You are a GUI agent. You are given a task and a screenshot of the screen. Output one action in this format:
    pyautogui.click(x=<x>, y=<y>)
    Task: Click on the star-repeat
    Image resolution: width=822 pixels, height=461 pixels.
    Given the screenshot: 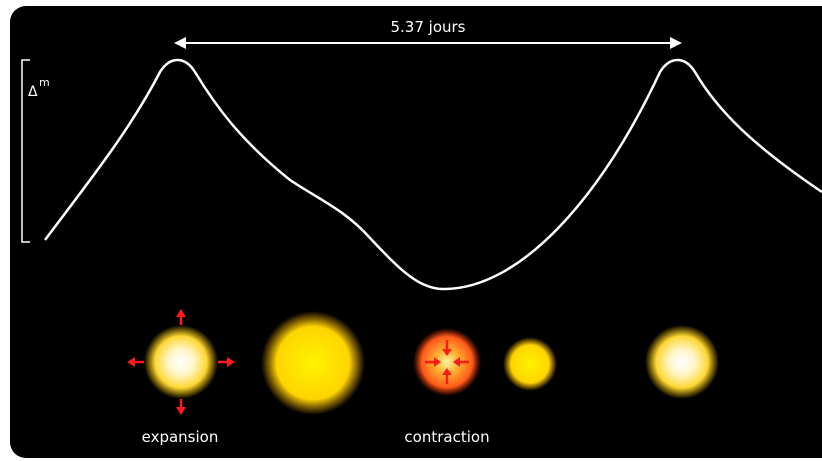 What is the action you would take?
    pyautogui.click(x=682, y=362)
    